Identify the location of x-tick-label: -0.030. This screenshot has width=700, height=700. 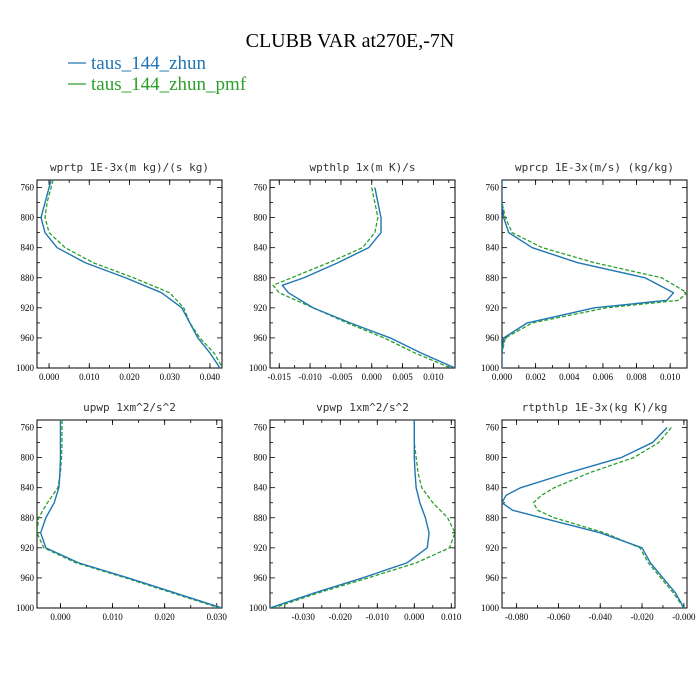
(304, 617).